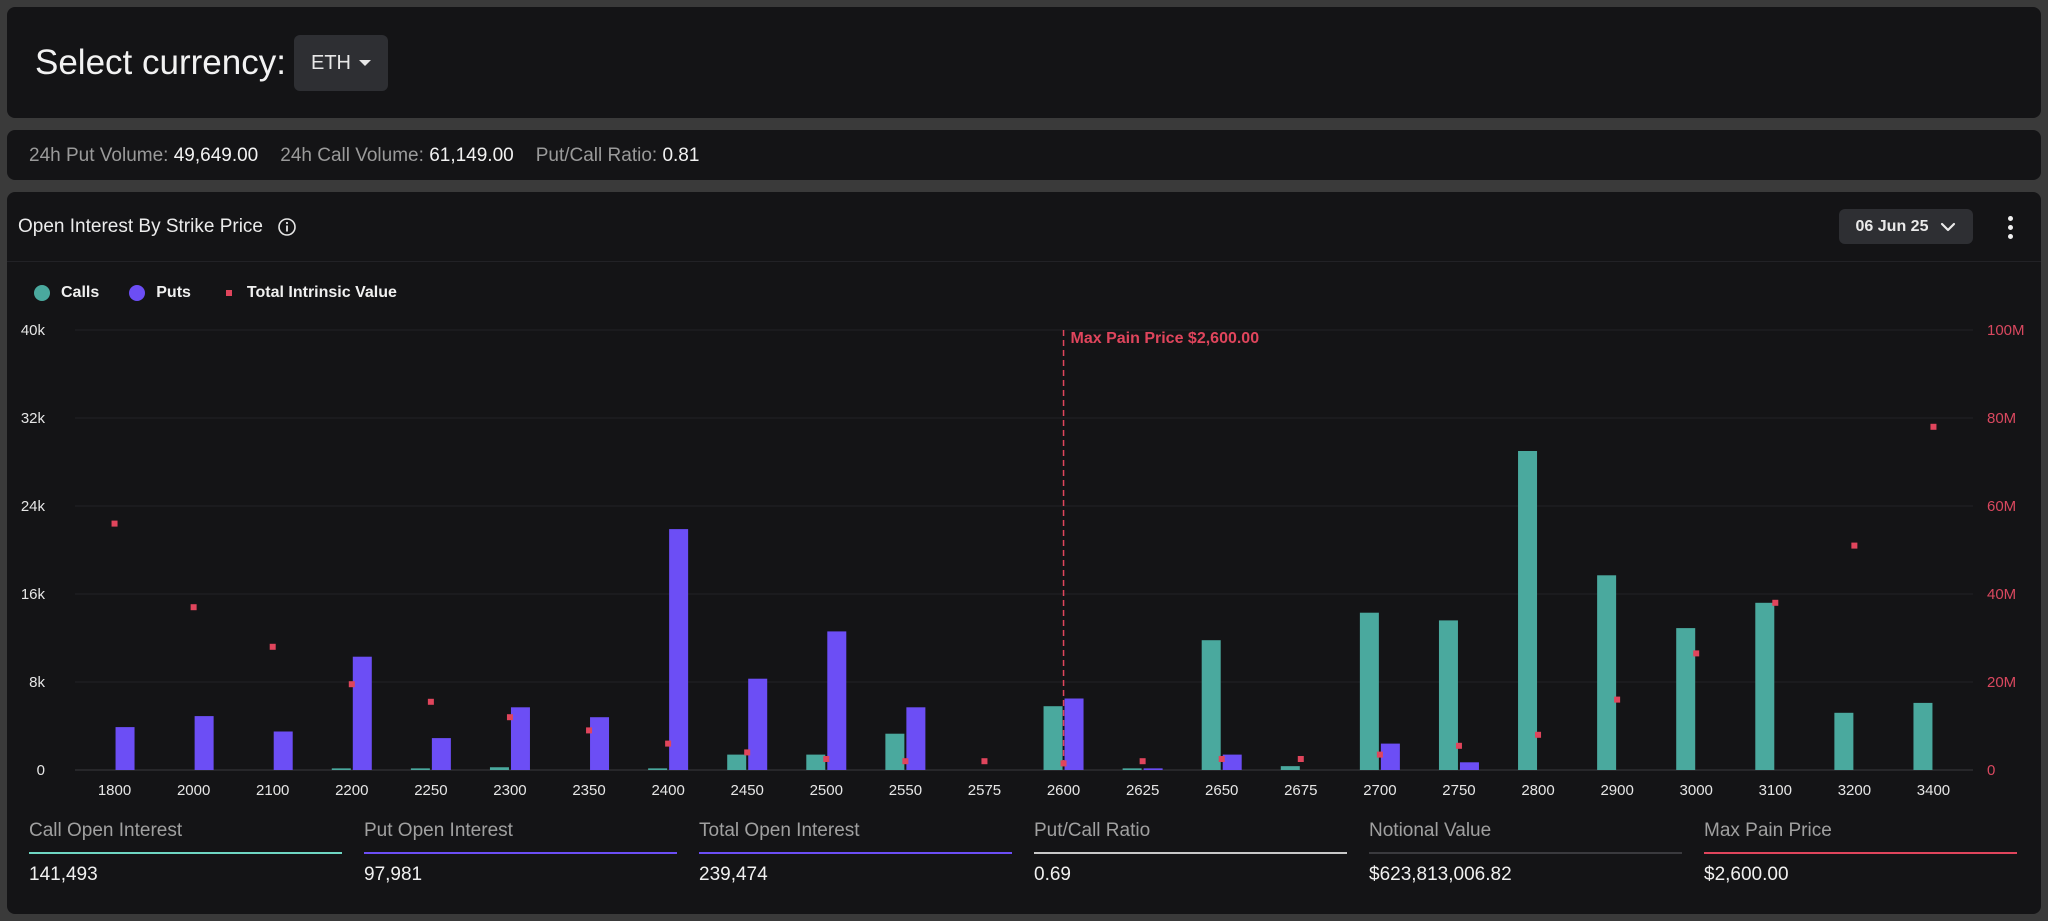 This screenshot has width=2048, height=921. I want to click on y-left-tick-label: 40k, so click(33, 330).